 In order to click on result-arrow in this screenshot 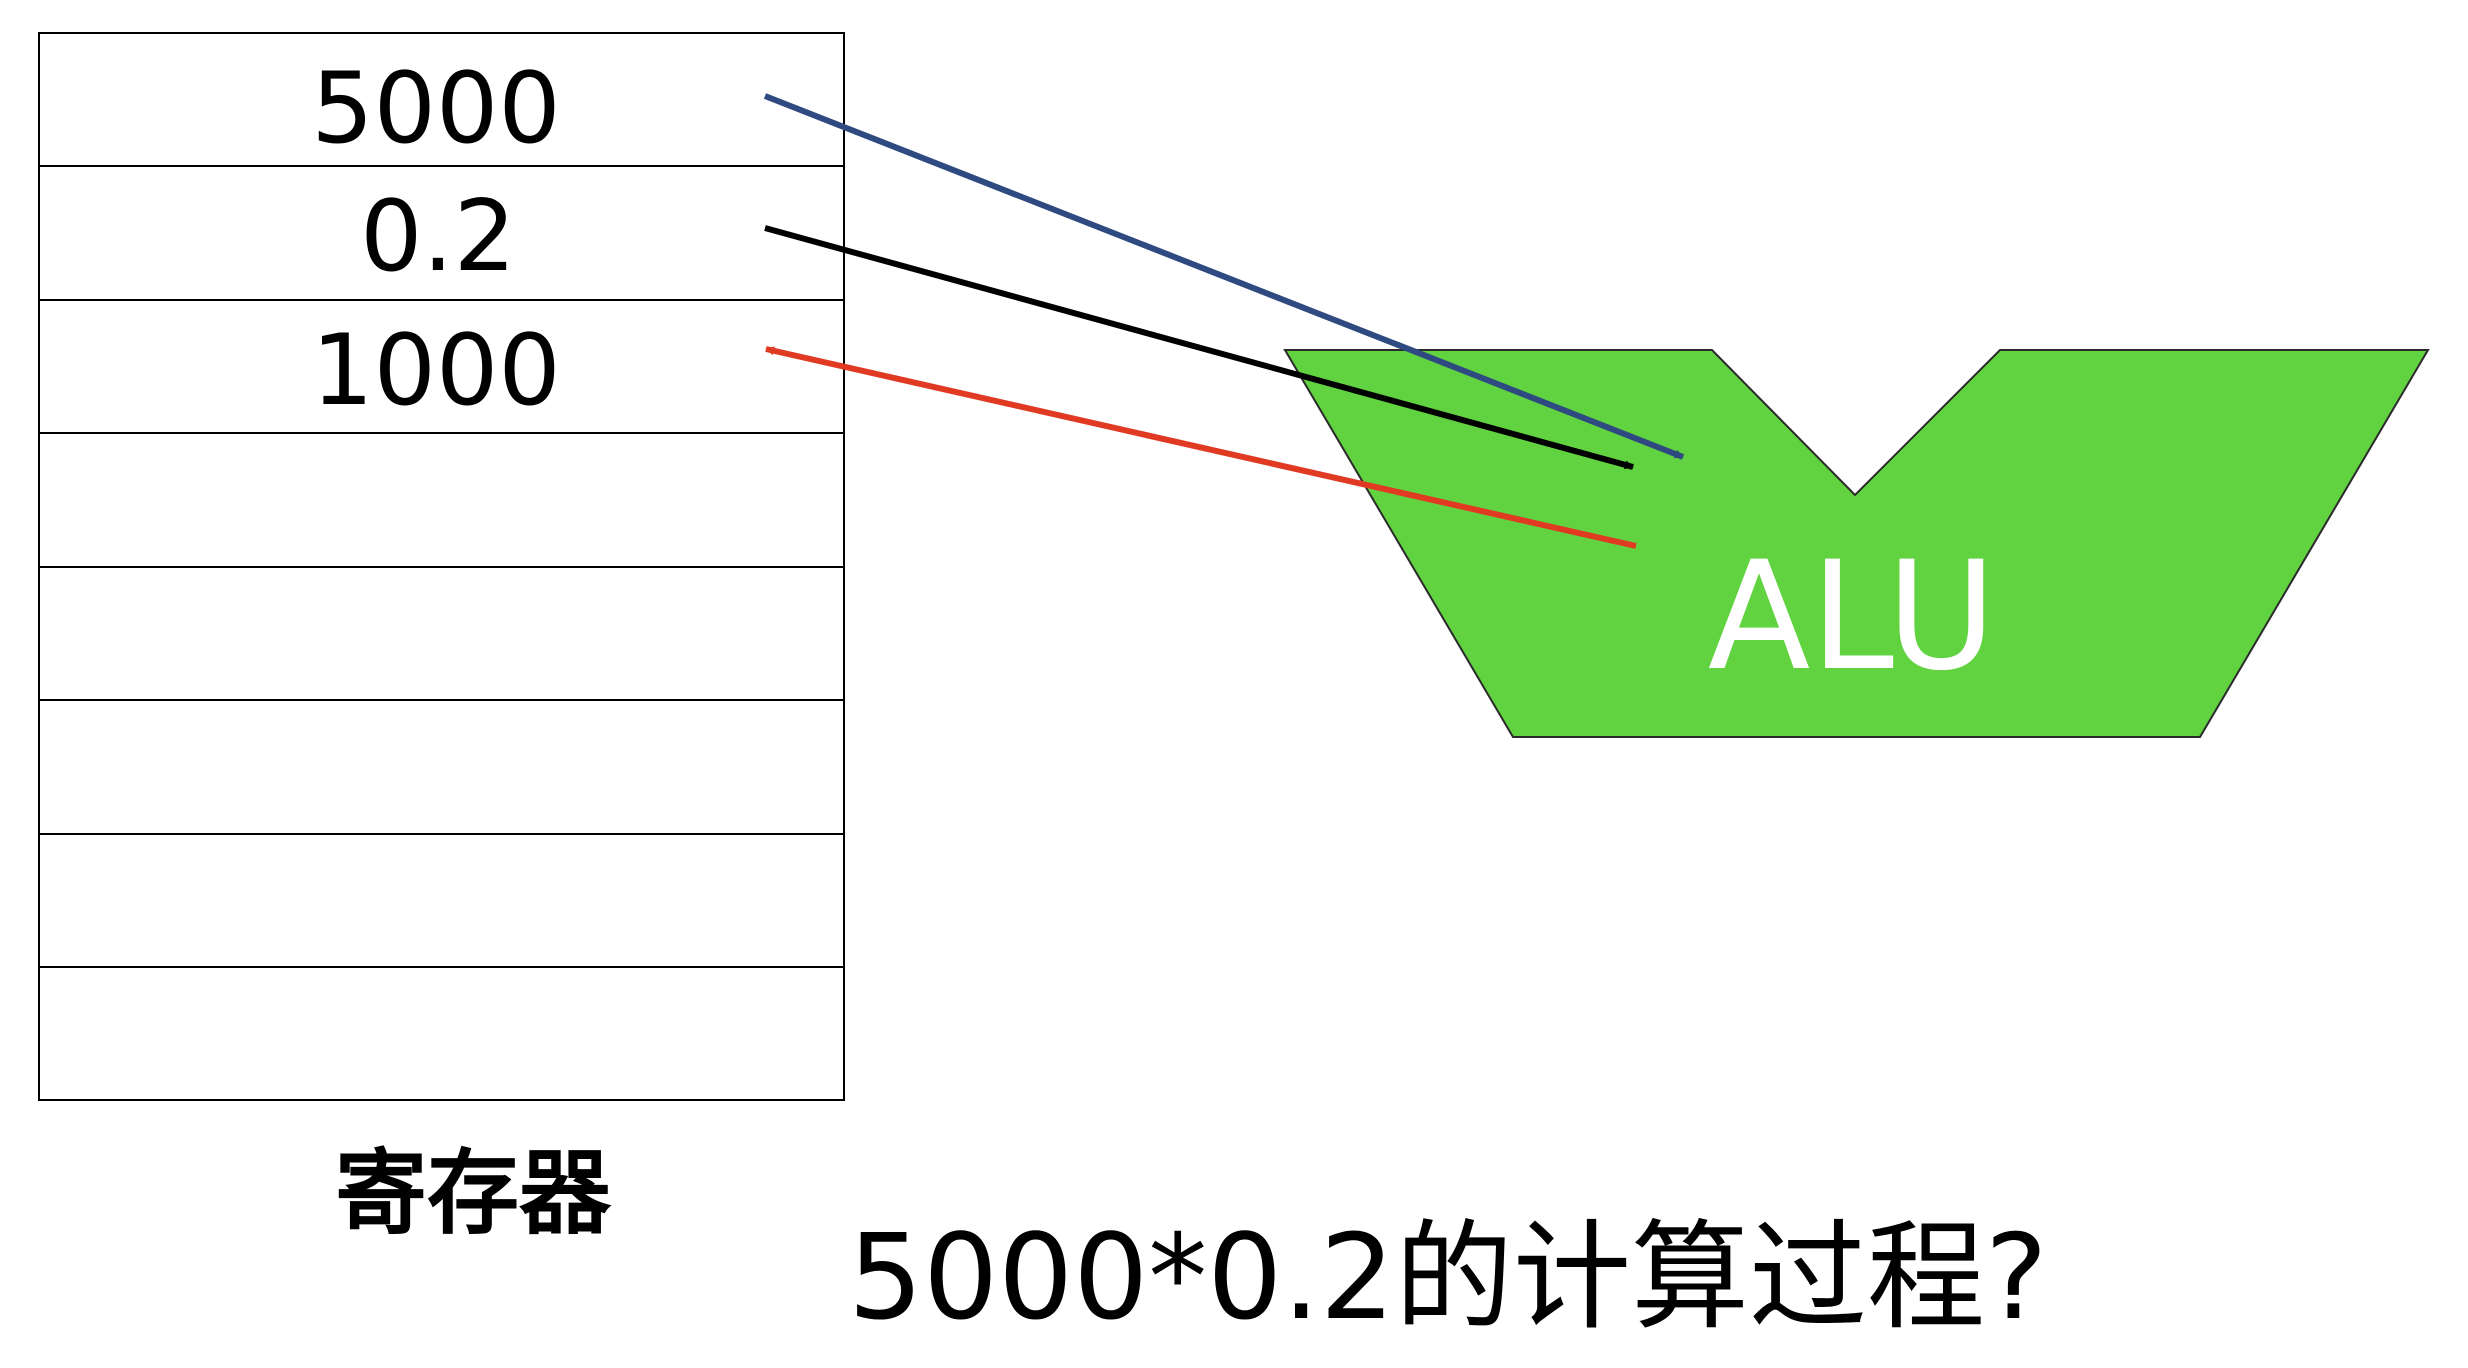, I will do `click(1201, 447)`.